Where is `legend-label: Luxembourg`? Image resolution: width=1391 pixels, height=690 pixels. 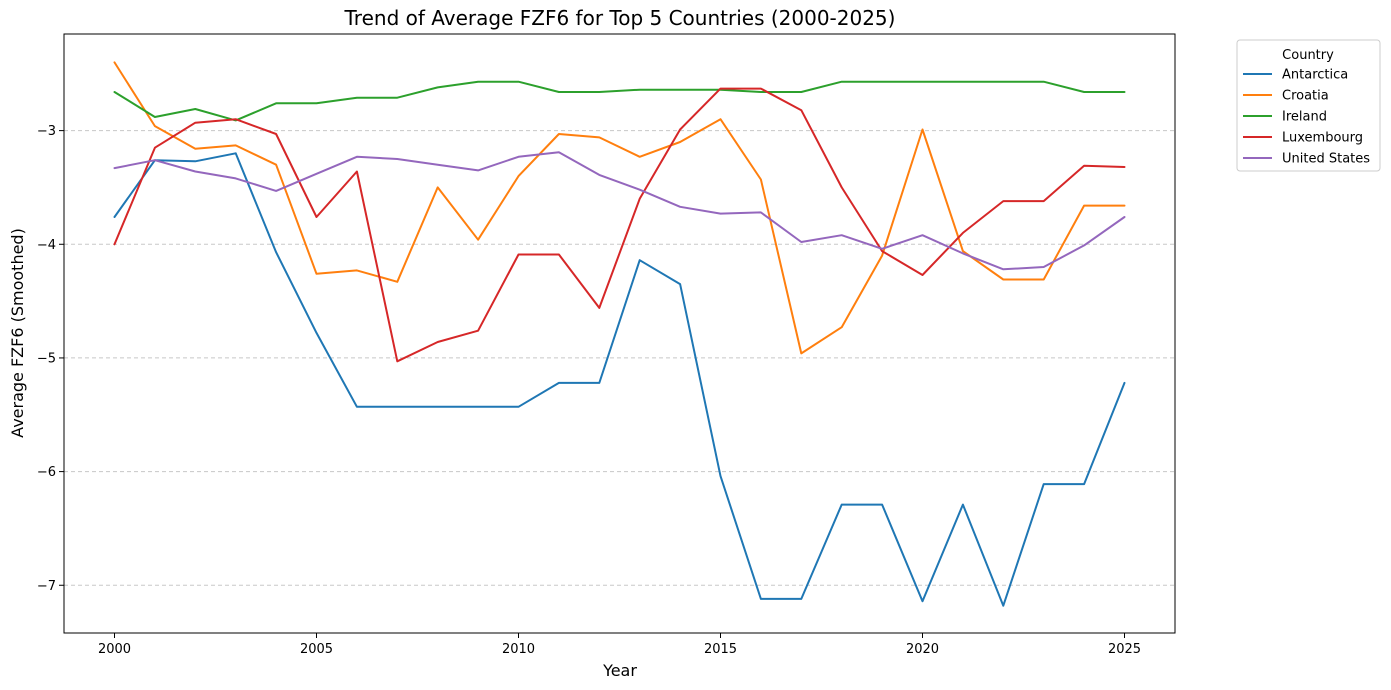 legend-label: Luxembourg is located at coordinates (1322, 138).